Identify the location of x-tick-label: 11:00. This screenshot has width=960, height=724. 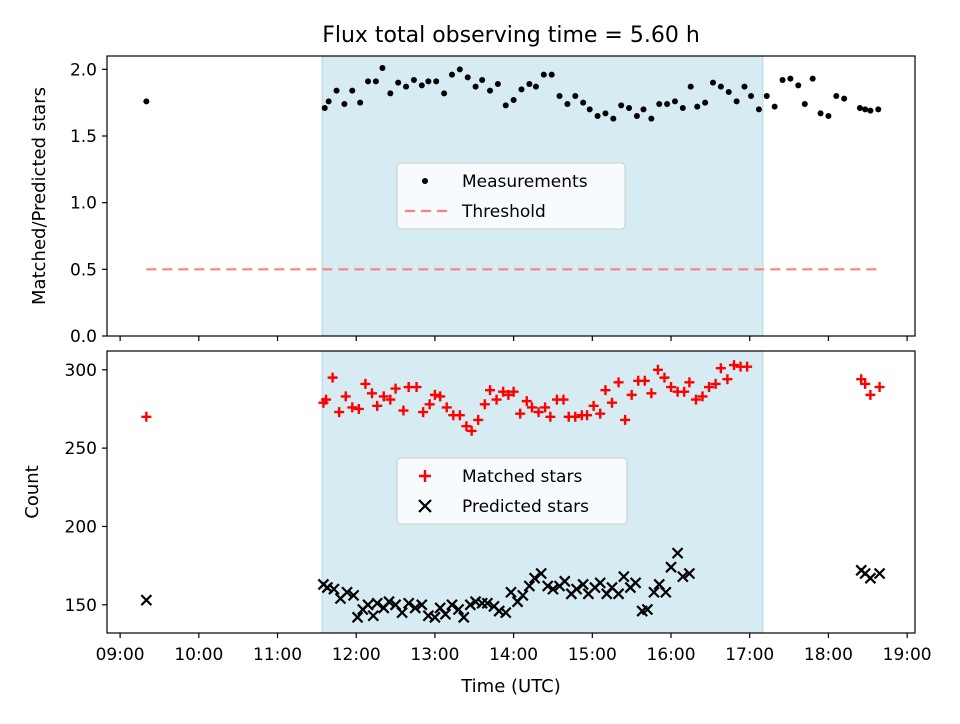
(277, 655).